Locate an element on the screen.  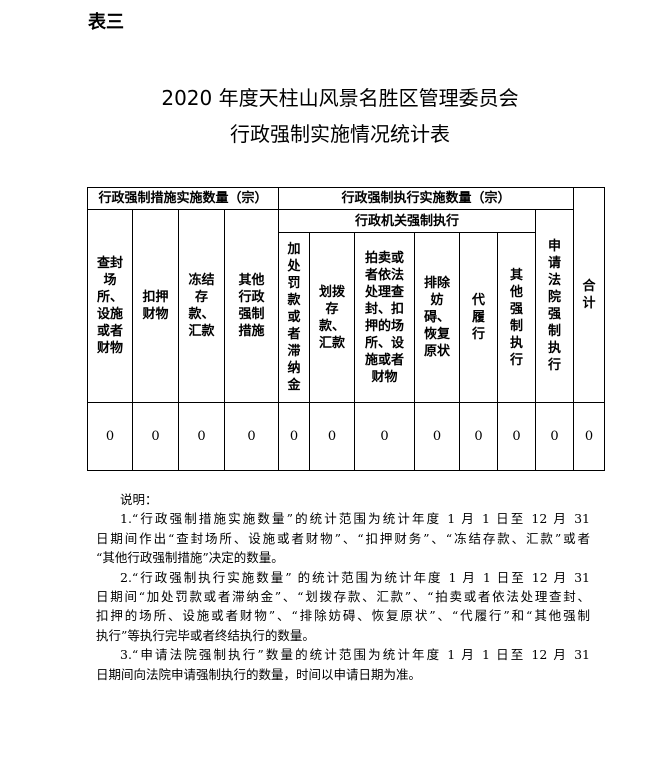
header-seal: 查封场所、设施或者财物 is located at coordinates (110, 306).